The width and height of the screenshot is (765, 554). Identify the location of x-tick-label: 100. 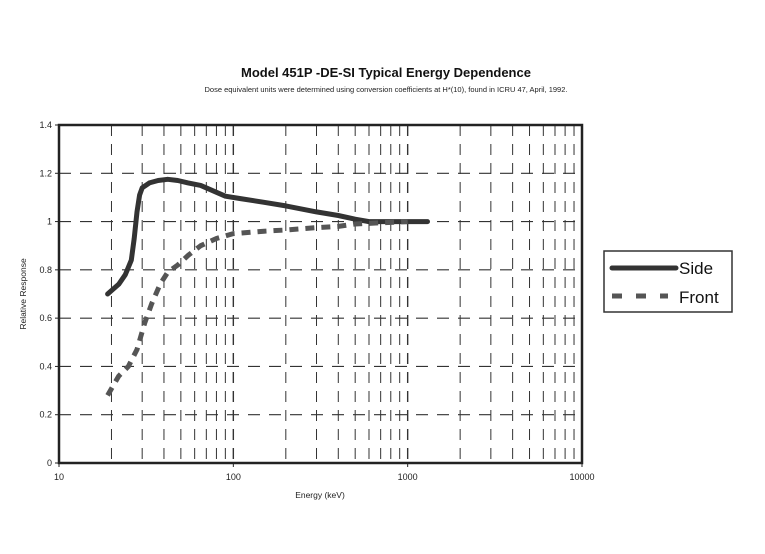
(233, 477).